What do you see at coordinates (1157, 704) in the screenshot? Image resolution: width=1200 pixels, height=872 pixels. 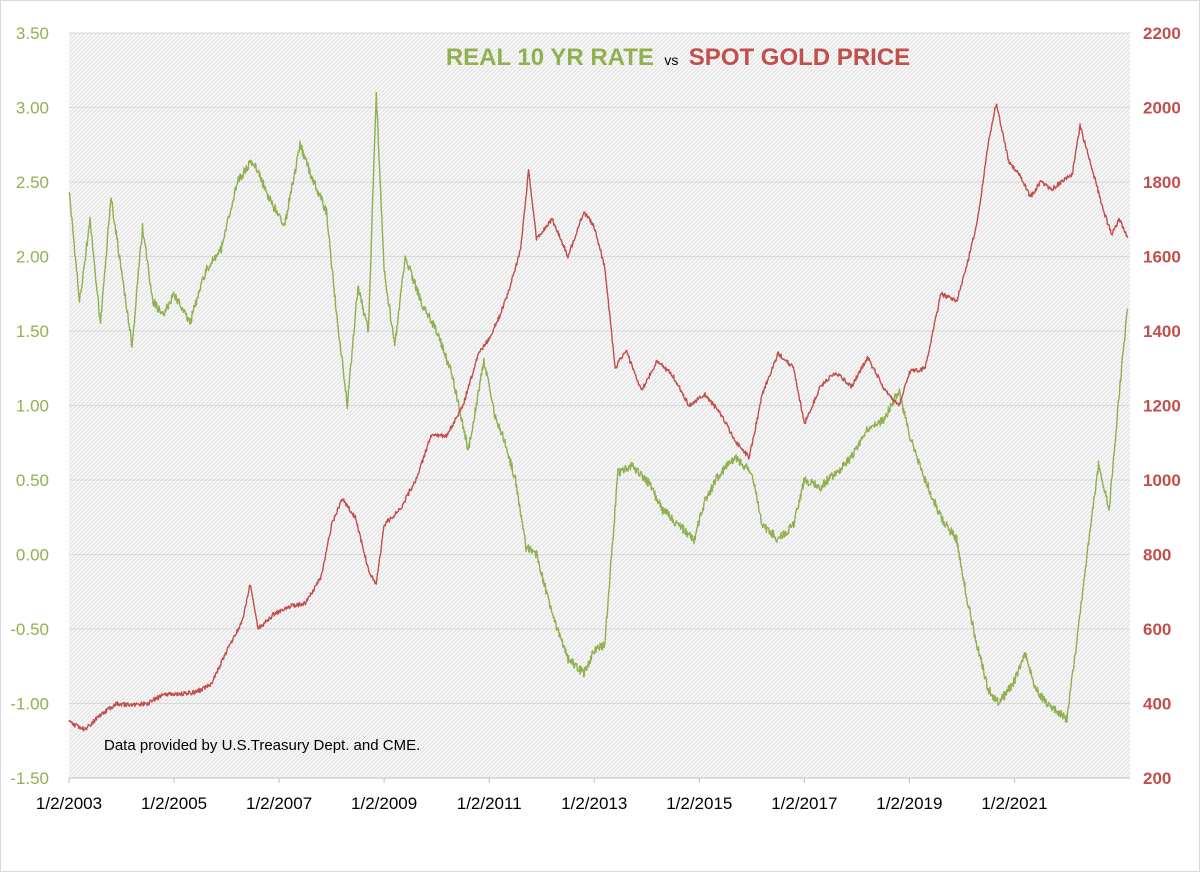 I see `right-tick-label: 400` at bounding box center [1157, 704].